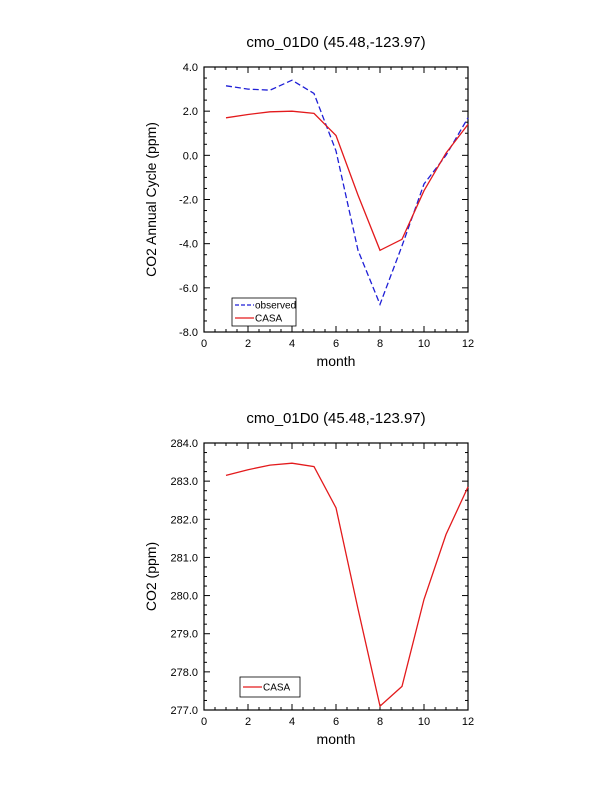  I want to click on y-tick-label: 279.0, so click(184, 635).